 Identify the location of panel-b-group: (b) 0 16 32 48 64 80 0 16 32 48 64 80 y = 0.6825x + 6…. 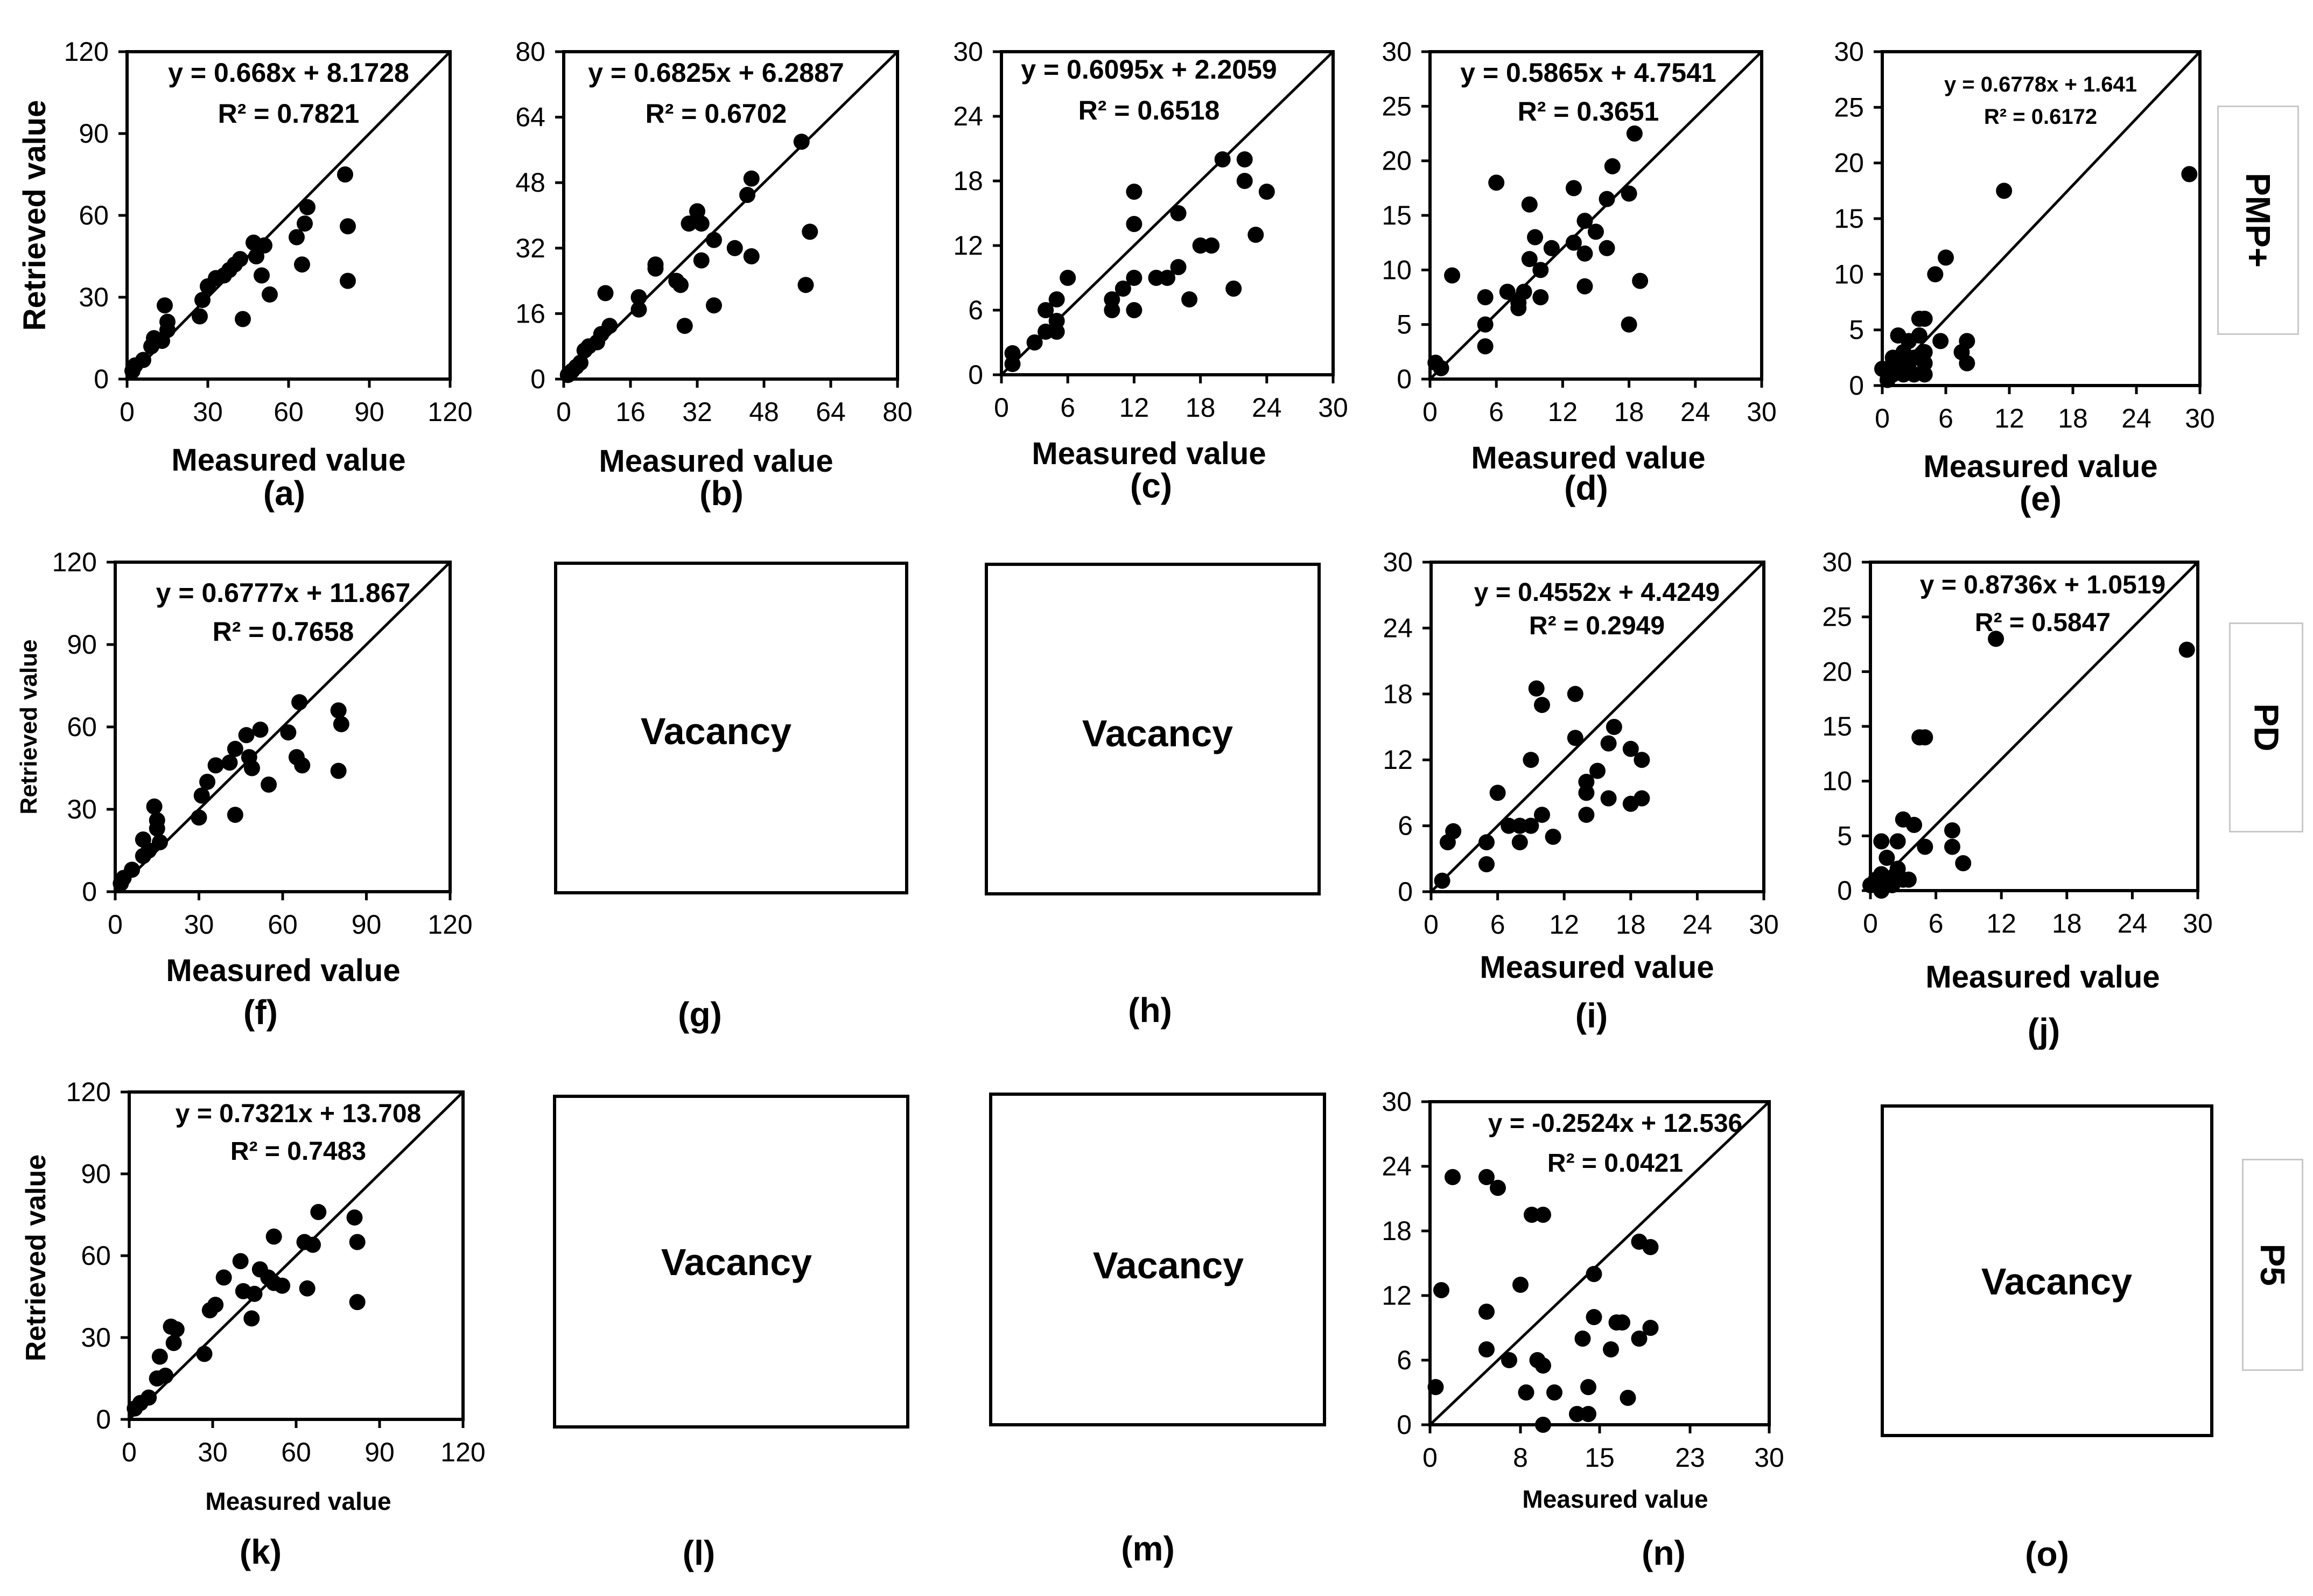
(714, 275).